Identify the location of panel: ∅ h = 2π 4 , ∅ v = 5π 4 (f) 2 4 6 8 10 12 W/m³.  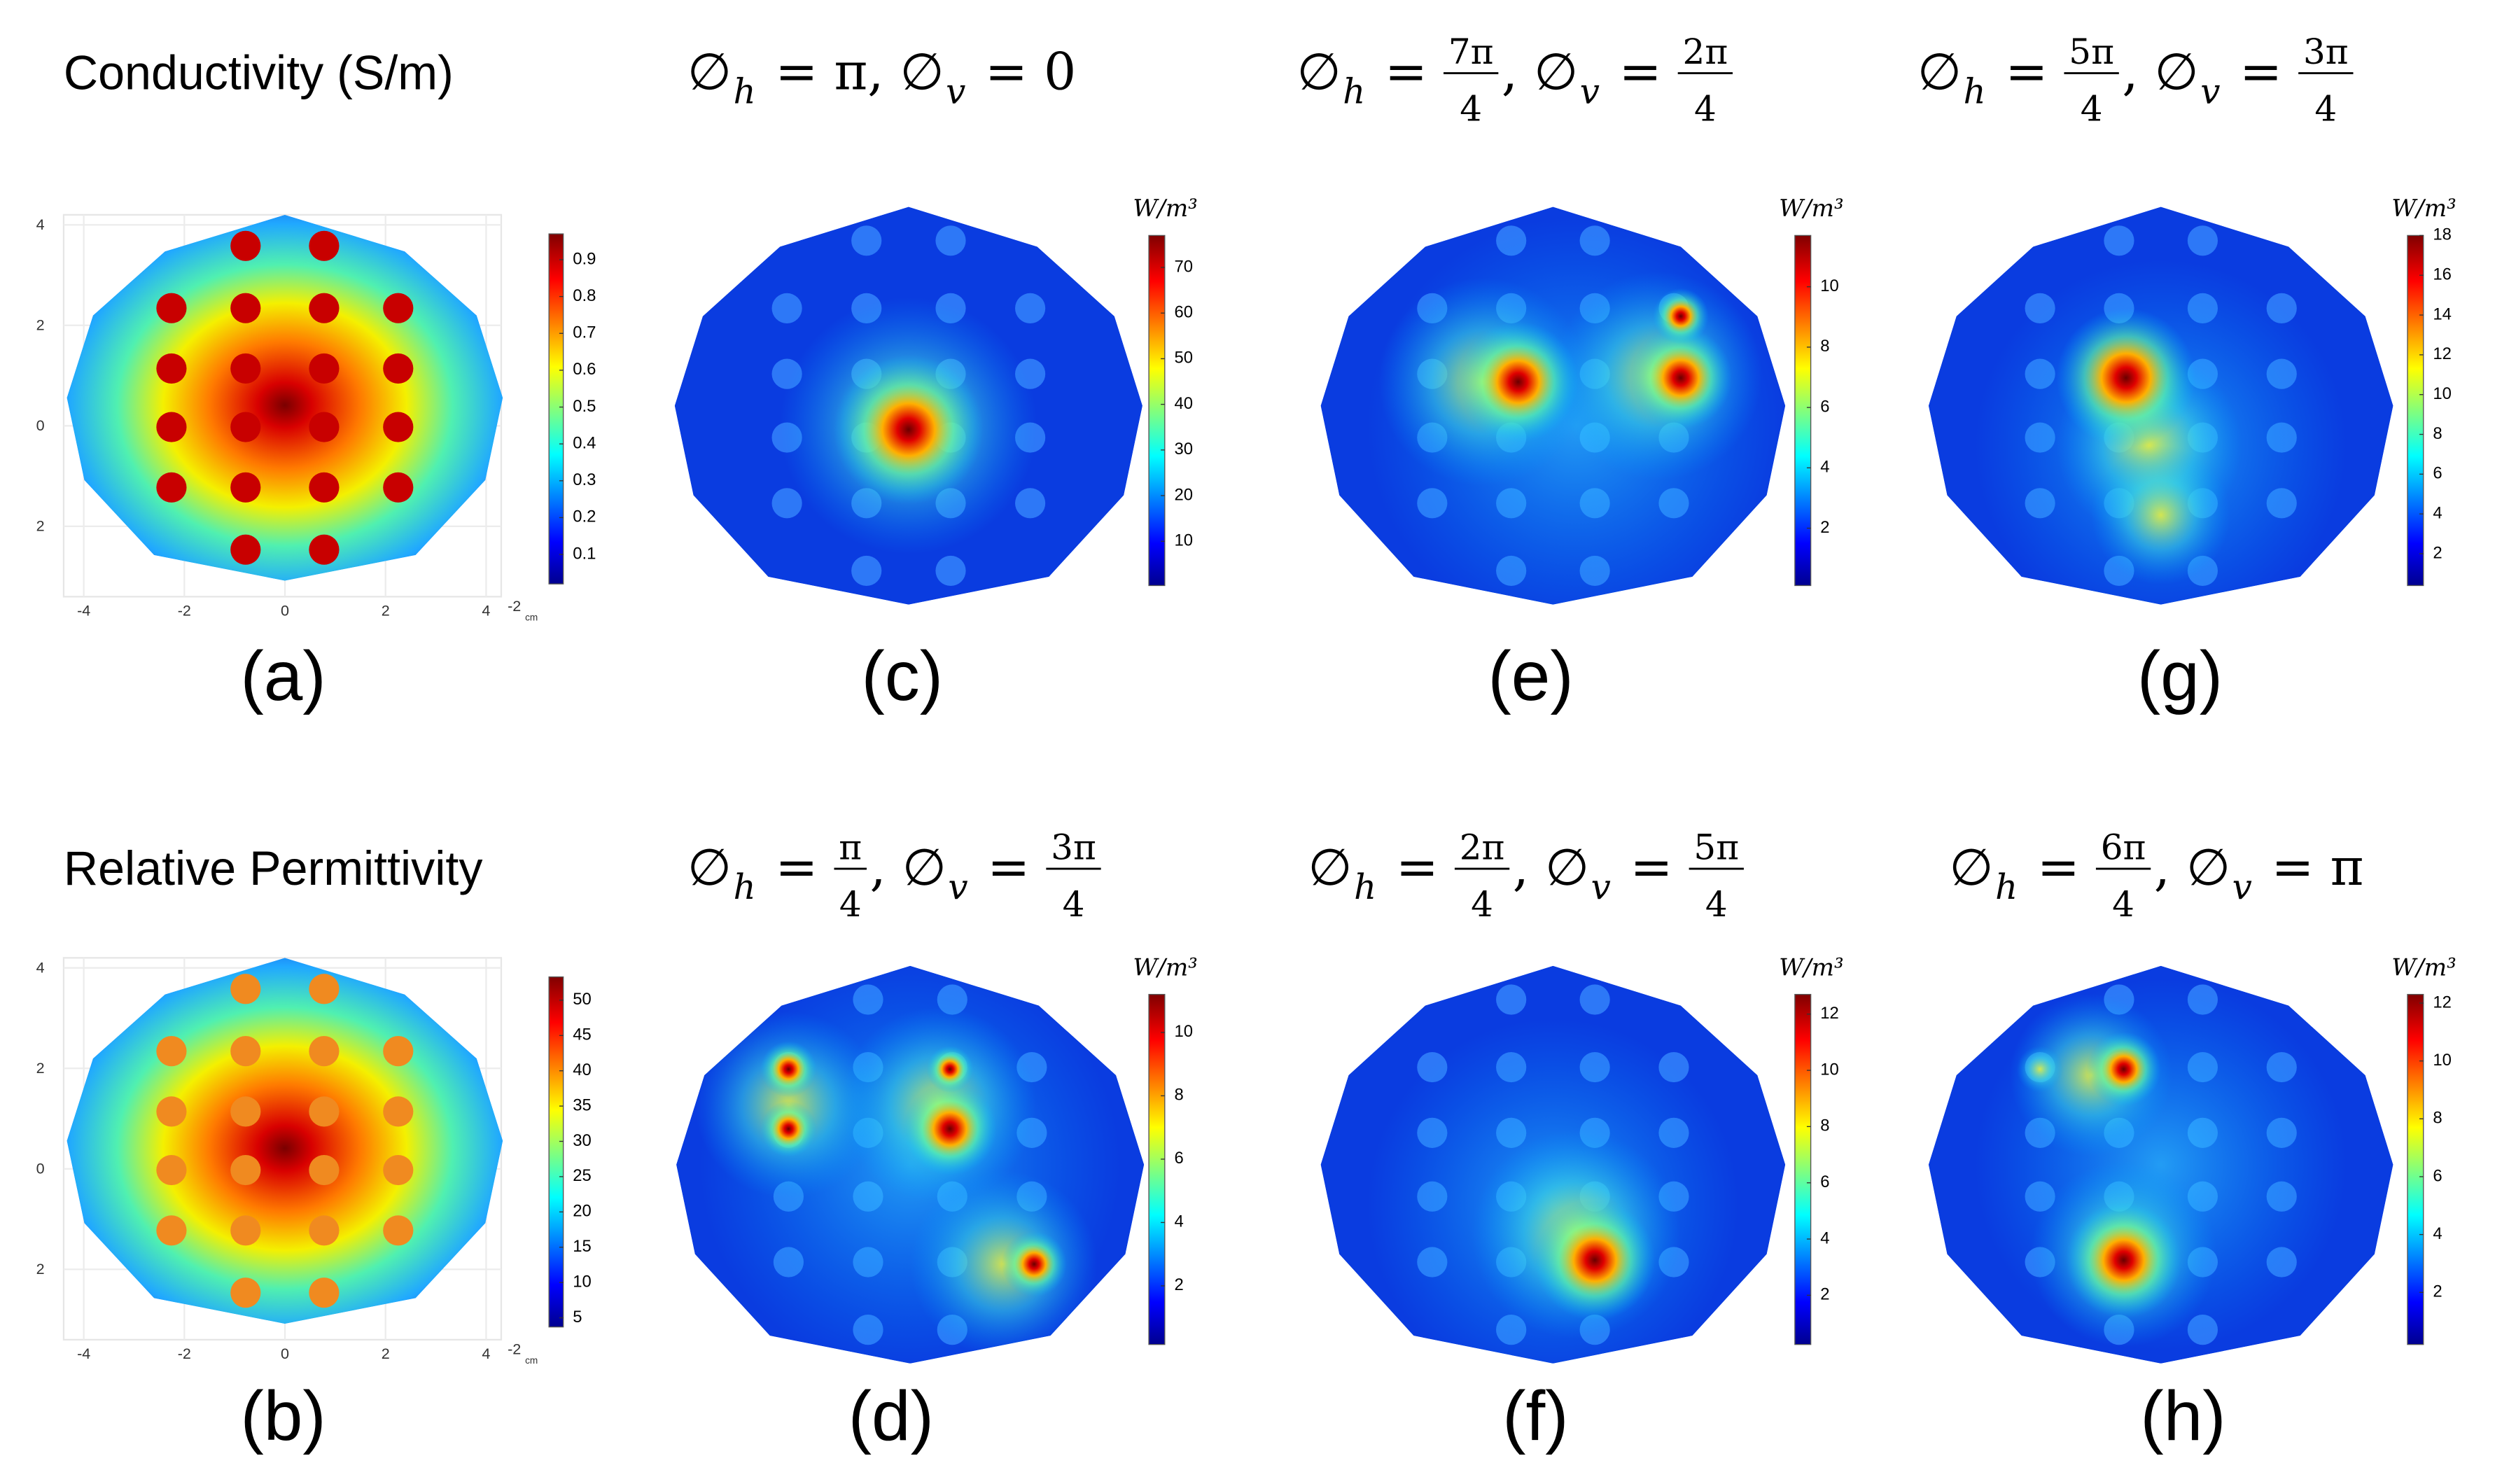
(1575, 1141).